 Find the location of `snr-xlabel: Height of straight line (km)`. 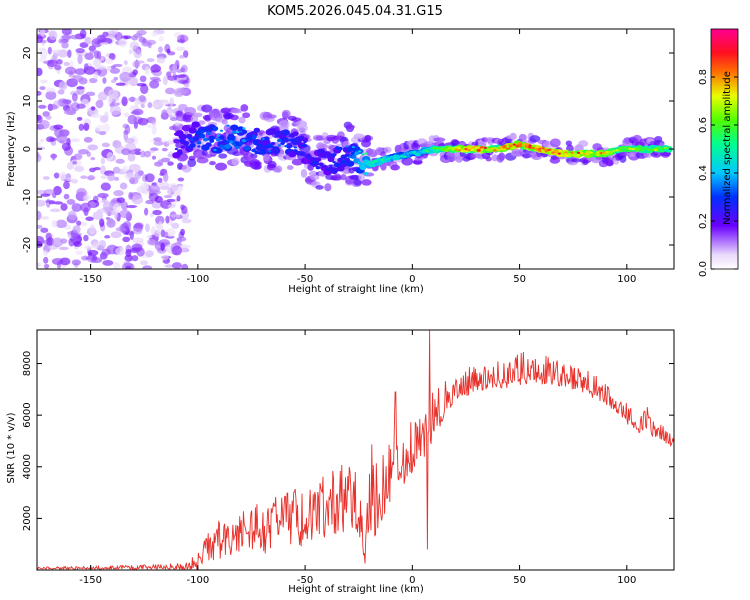

snr-xlabel: Height of straight line (km) is located at coordinates (356, 589).